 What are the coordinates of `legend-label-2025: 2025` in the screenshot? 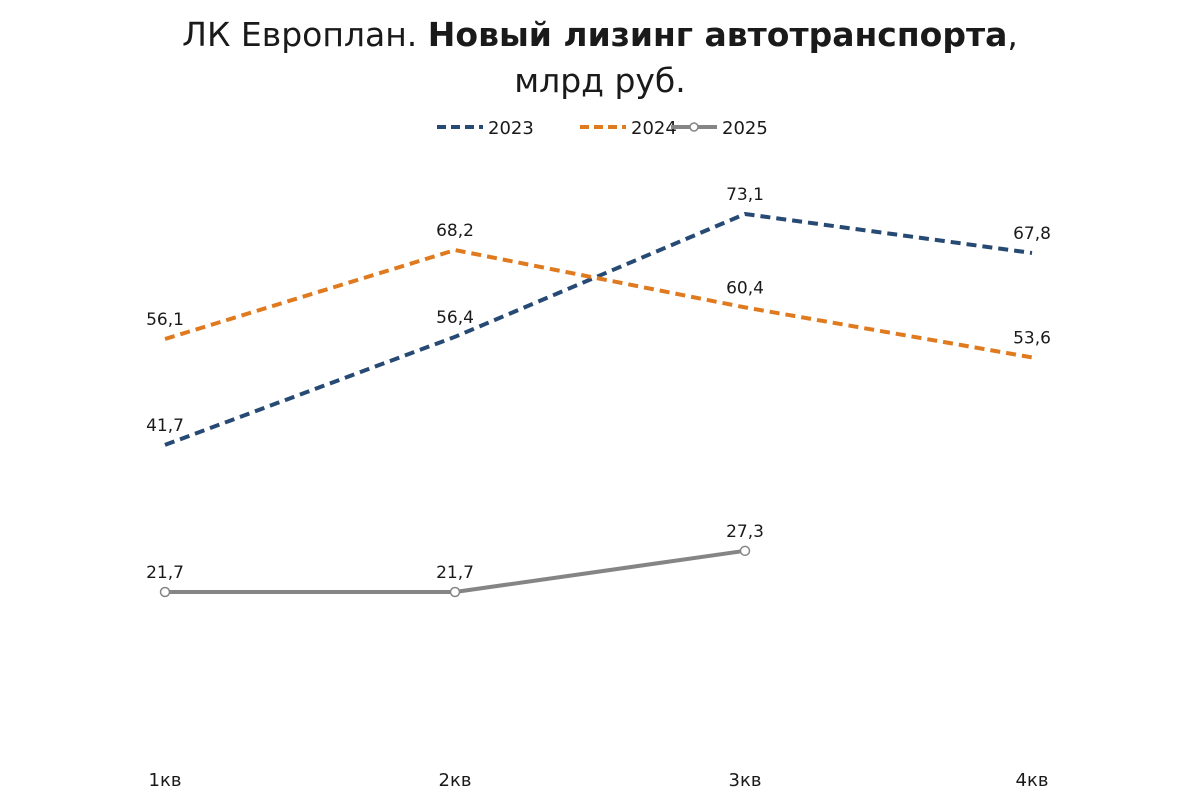 It's located at (745, 128).